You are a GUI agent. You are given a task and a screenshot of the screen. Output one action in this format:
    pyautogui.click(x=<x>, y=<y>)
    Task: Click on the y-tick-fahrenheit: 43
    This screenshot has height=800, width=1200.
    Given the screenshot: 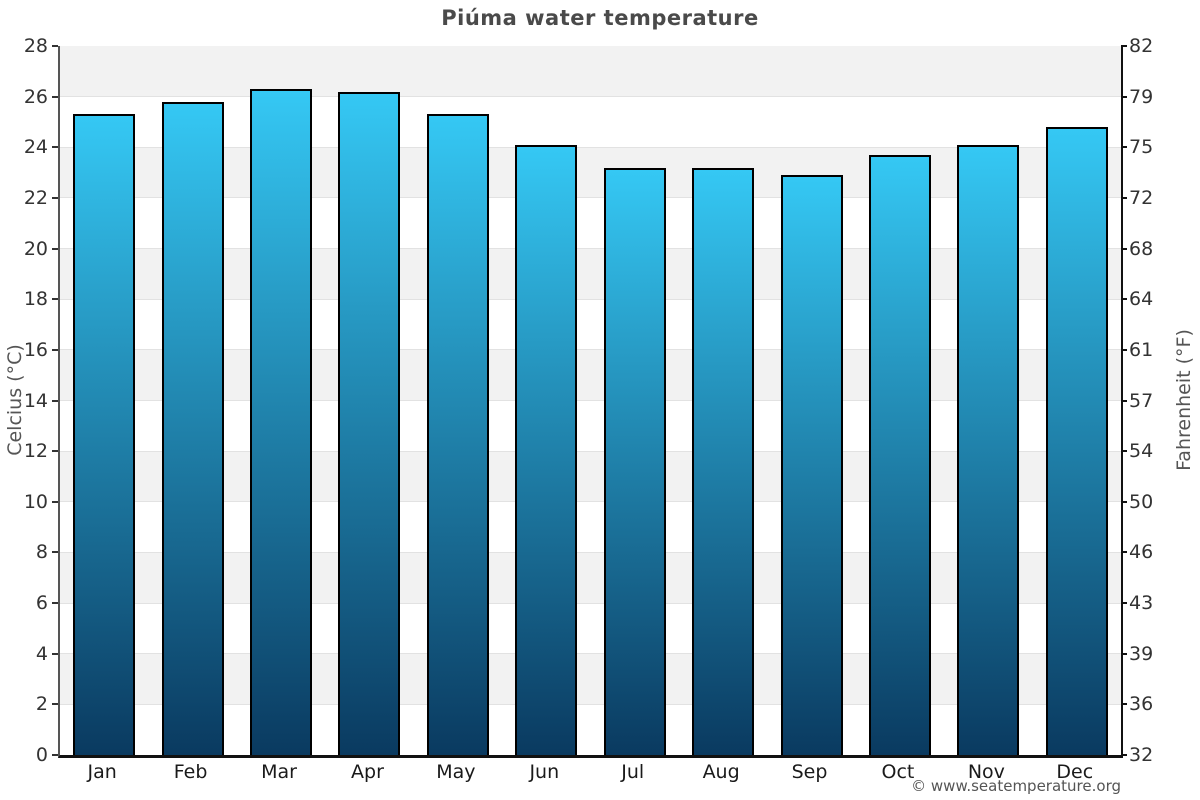 What is the action you would take?
    pyautogui.click(x=1141, y=603)
    